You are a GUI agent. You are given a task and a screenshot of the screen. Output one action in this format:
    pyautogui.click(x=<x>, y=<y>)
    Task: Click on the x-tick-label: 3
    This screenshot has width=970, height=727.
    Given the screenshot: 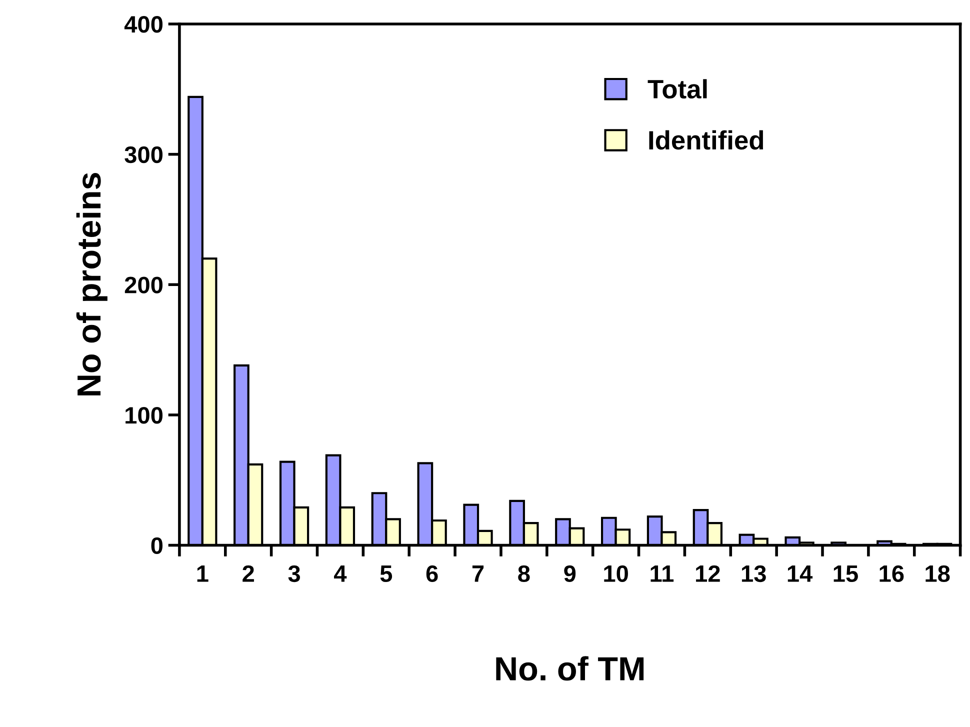 What is the action you would take?
    pyautogui.click(x=294, y=573)
    